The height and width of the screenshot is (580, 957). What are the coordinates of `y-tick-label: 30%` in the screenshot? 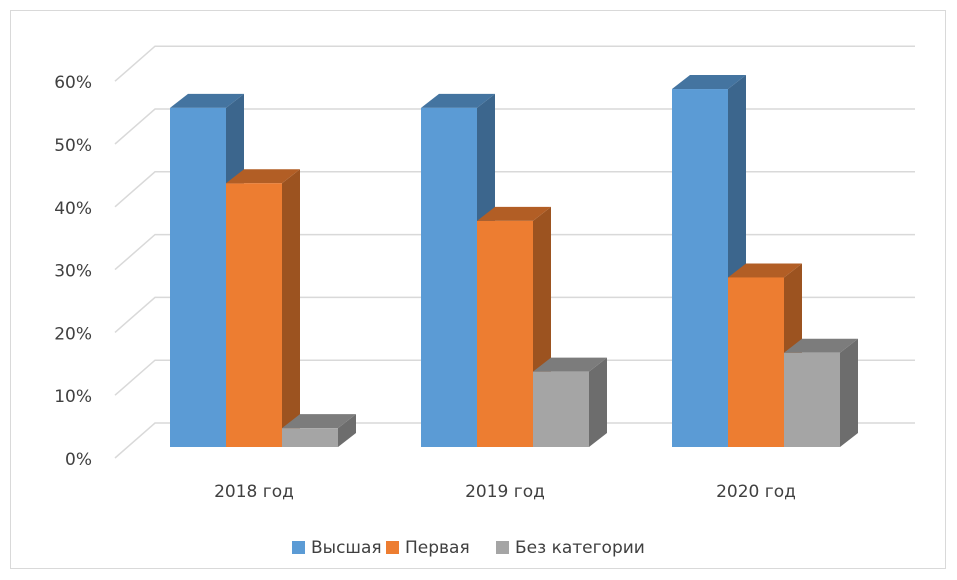 It's located at (73, 272).